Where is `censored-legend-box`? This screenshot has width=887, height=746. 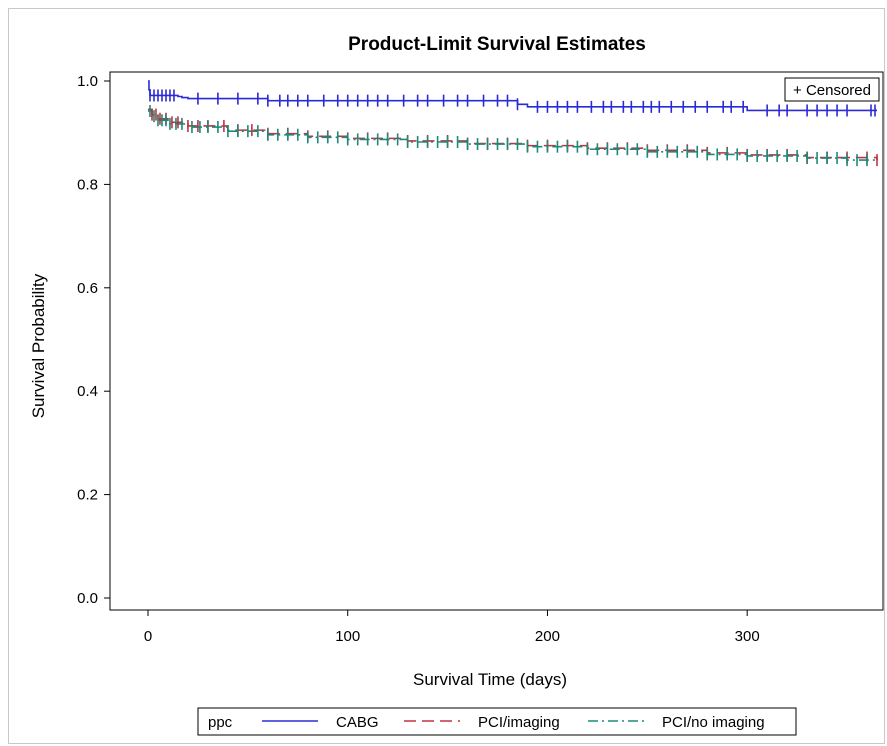 censored-legend-box is located at coordinates (832, 89).